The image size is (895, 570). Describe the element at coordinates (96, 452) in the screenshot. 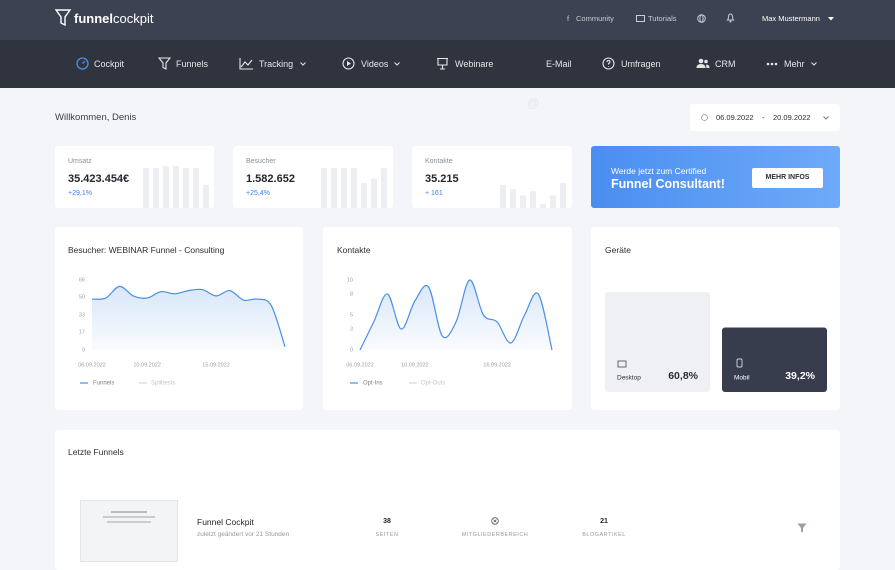

I see `section-title: Letzte Funnels` at that location.